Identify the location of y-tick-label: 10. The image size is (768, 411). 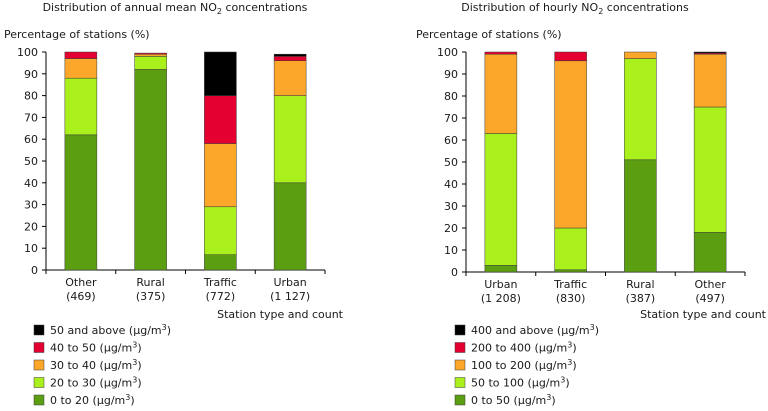
(31, 248).